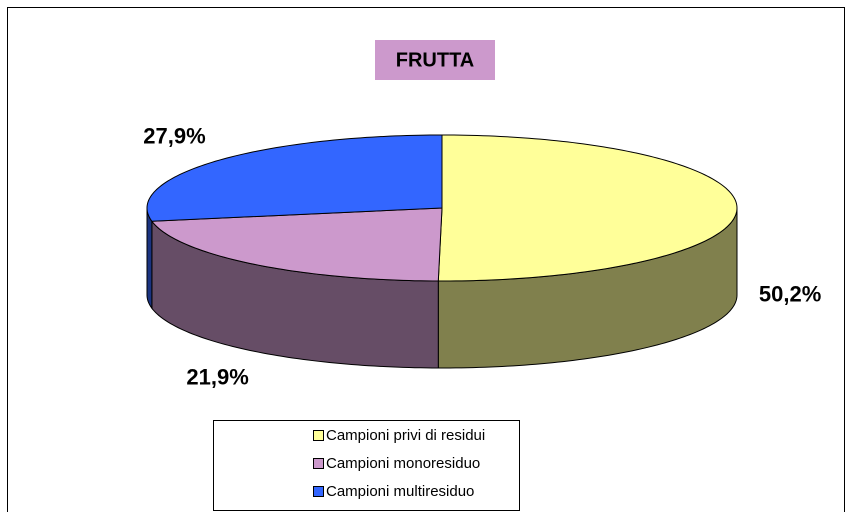 This screenshot has width=852, height=512. Describe the element at coordinates (149, 258) in the screenshot. I see `pie-side` at that location.